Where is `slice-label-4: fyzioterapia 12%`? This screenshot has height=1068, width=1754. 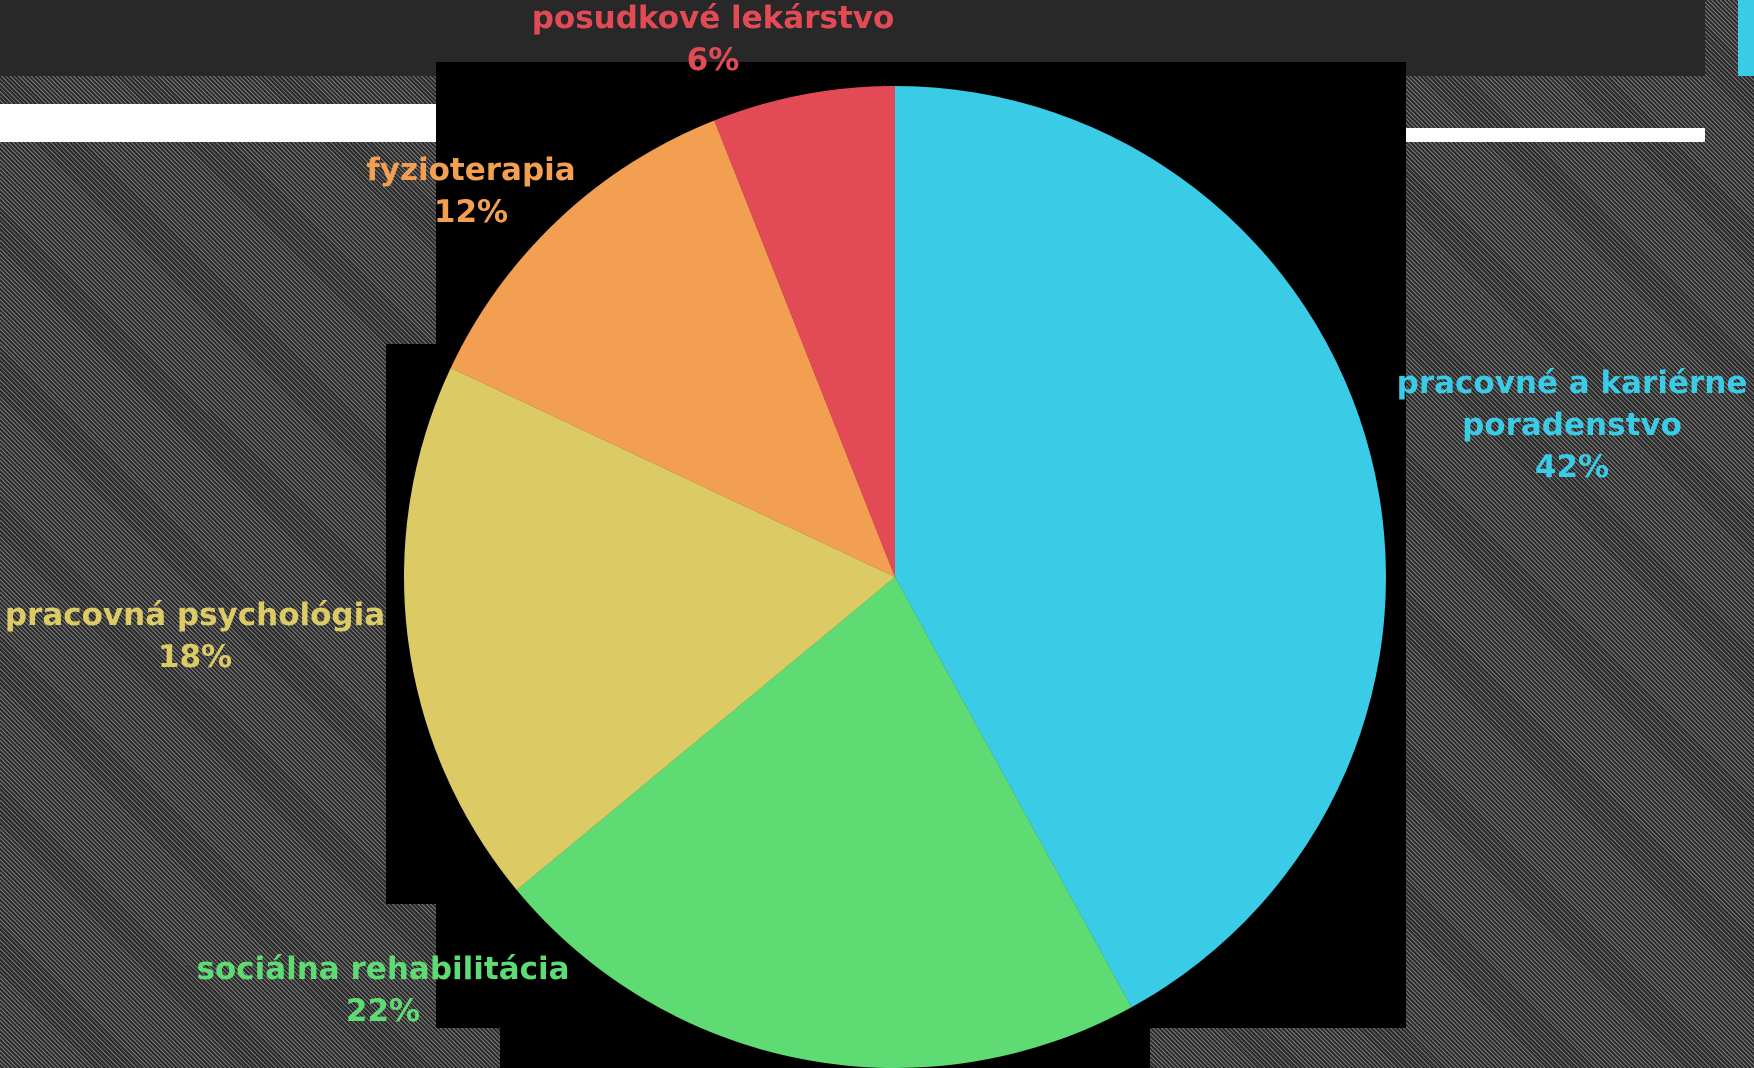
slice-label-4: fyzioterapia 12% is located at coordinates (470, 191).